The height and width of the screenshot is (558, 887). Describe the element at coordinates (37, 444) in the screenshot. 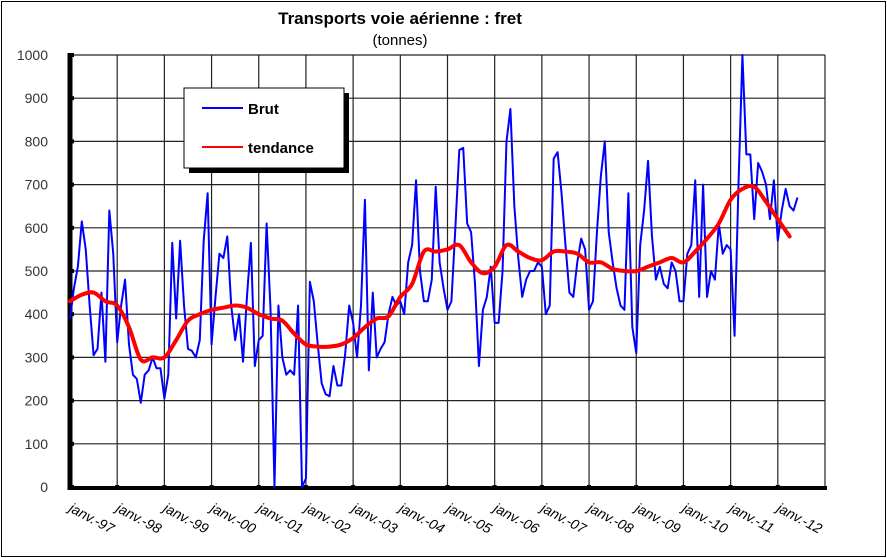

I see `y-tick-label: 100` at that location.